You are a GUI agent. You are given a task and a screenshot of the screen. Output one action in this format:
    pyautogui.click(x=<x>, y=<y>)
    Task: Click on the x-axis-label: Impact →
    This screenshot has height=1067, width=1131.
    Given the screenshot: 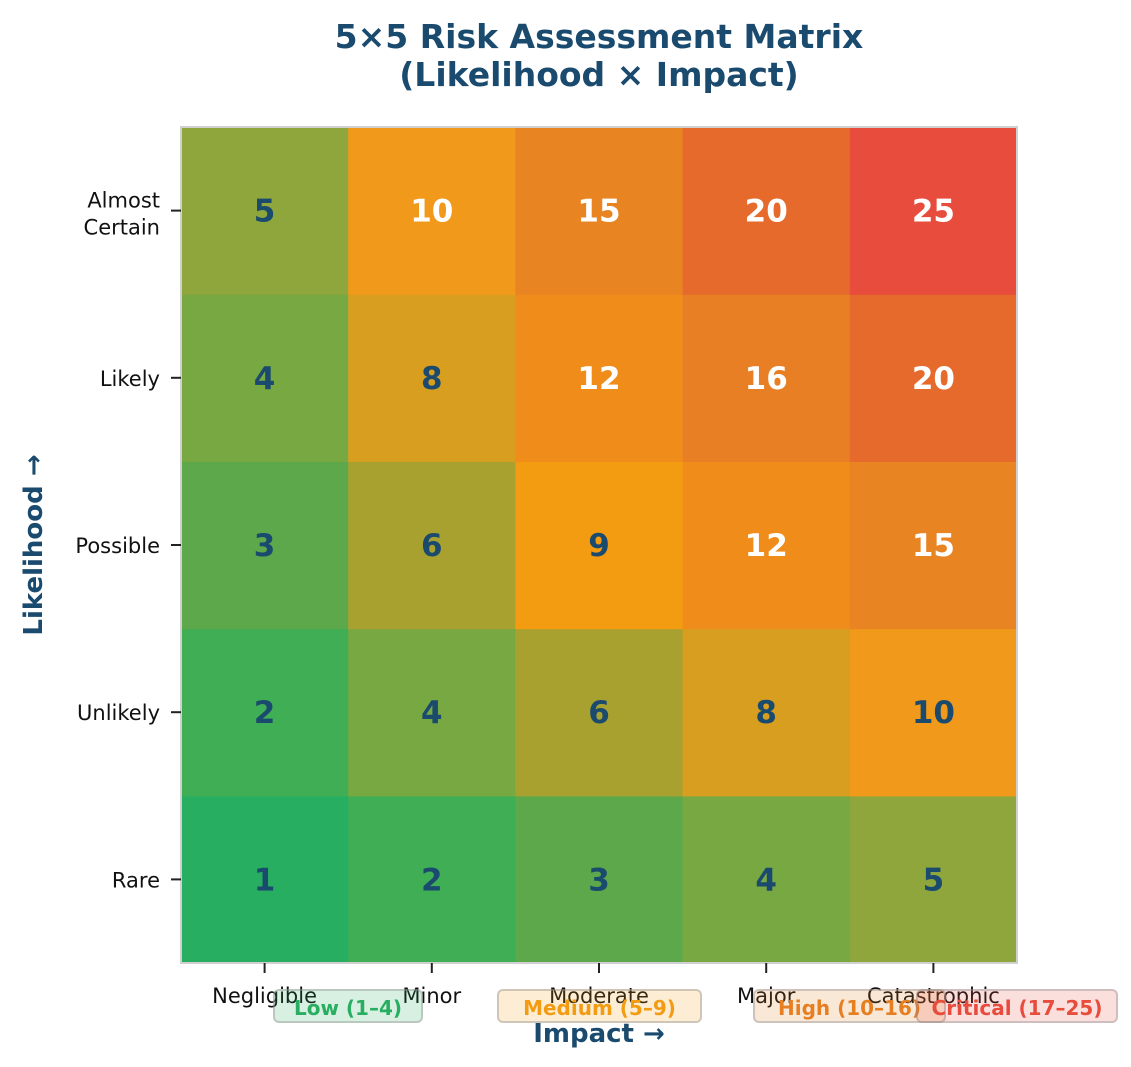 What is the action you would take?
    pyautogui.click(x=599, y=1034)
    